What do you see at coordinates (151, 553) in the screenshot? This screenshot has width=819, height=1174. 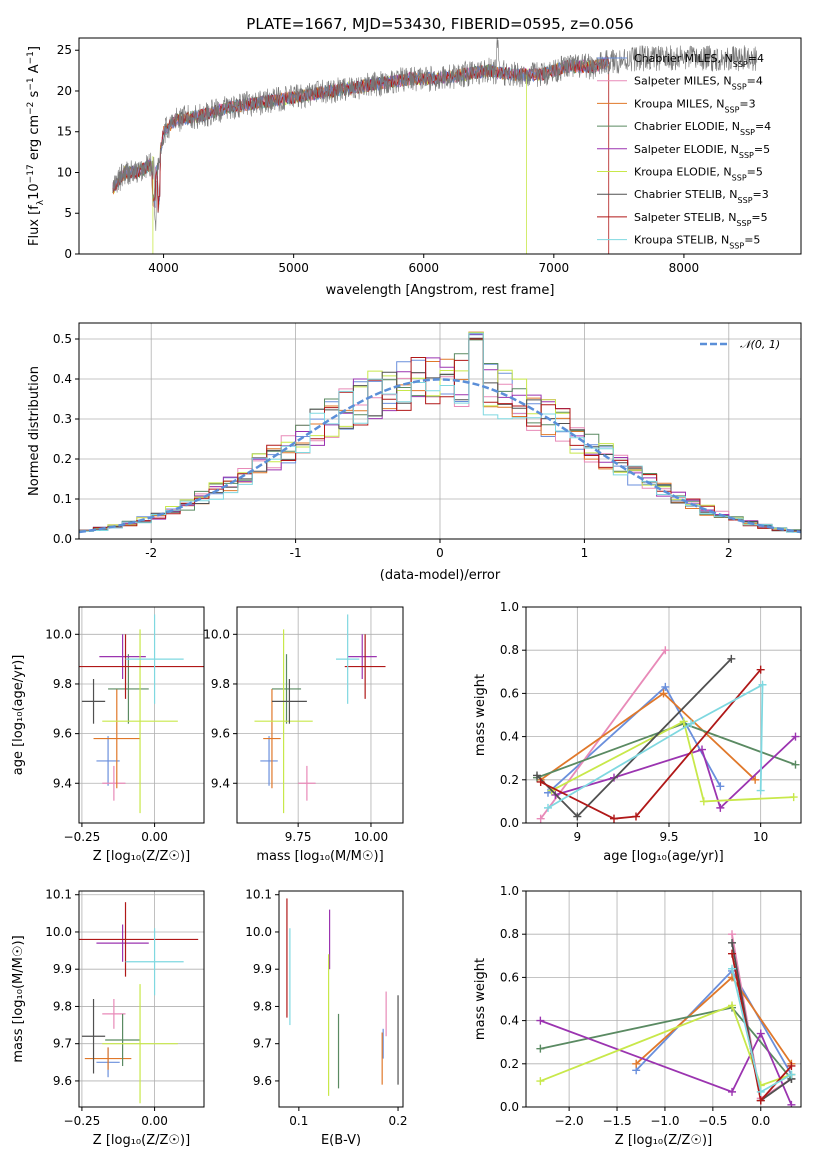 I see `x-tick-label: -2` at bounding box center [151, 553].